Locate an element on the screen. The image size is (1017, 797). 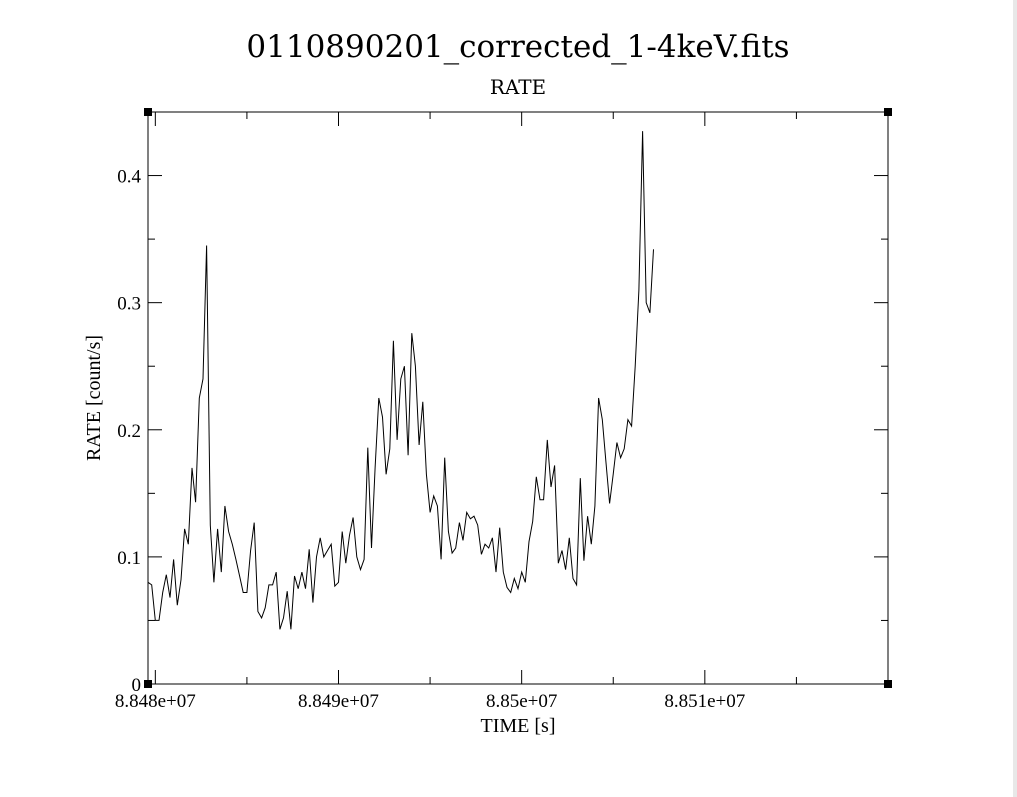
chart-subtitle: RATE is located at coordinates (518, 87).